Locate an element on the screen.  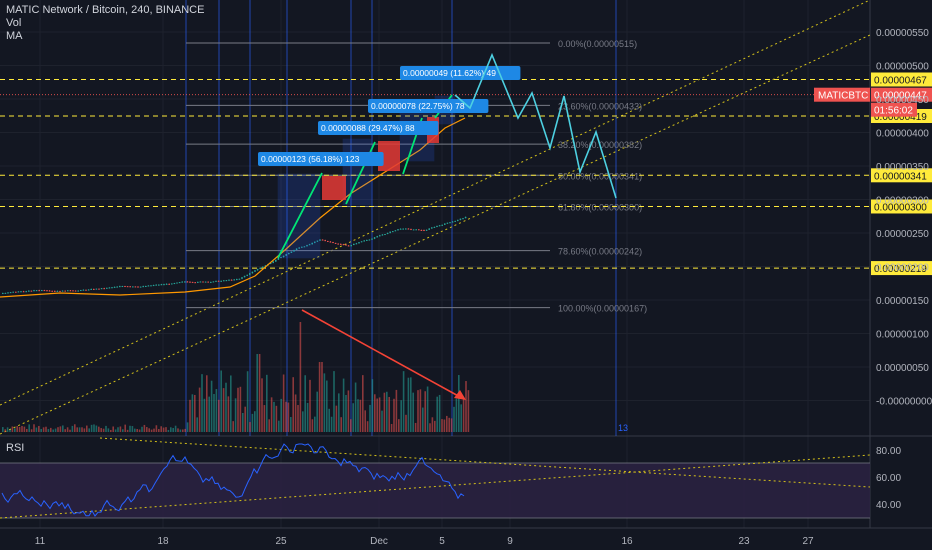
ma-indicator-label: MA is located at coordinates (14, 36).